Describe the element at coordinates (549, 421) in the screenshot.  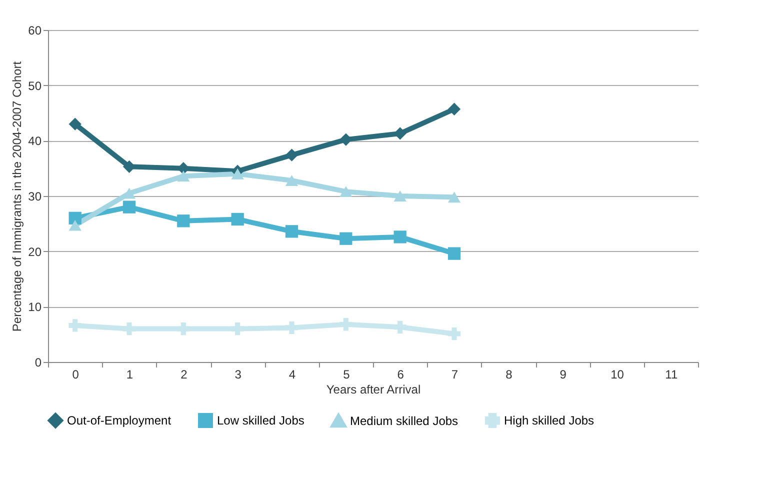
I see `legend-label: High skilled Jobs` at that location.